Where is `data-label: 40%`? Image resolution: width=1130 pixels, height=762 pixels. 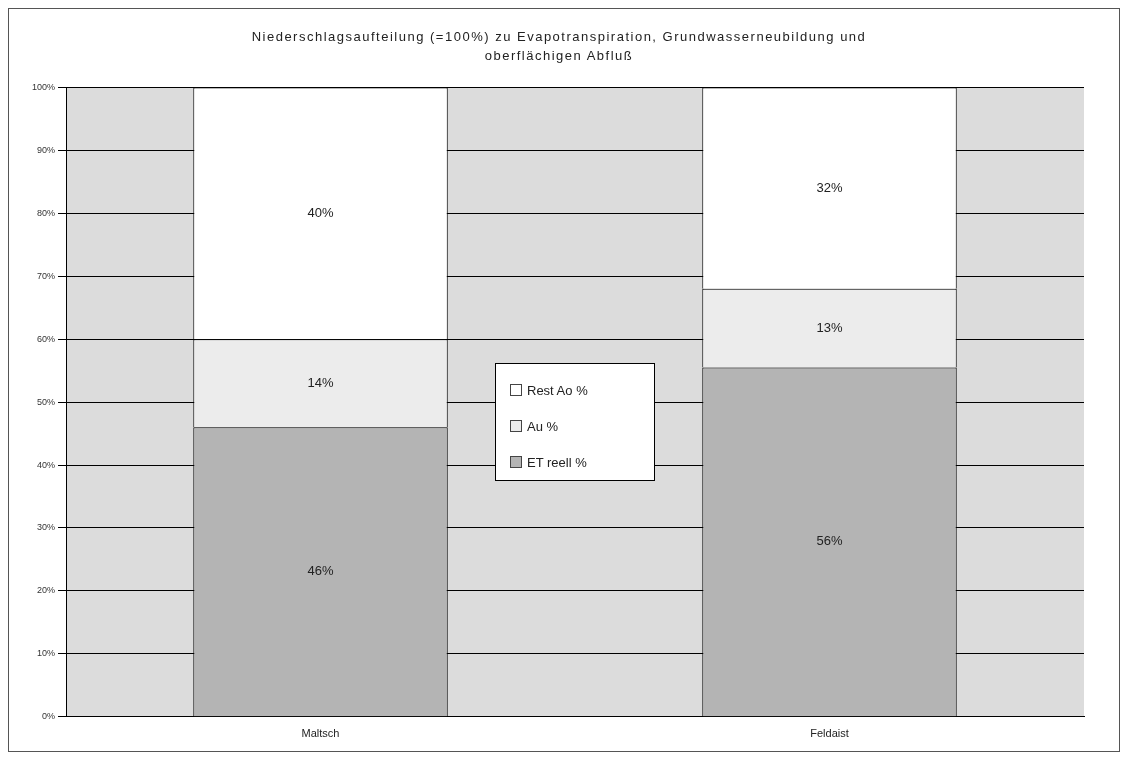
data-label: 40% is located at coordinates (320, 212).